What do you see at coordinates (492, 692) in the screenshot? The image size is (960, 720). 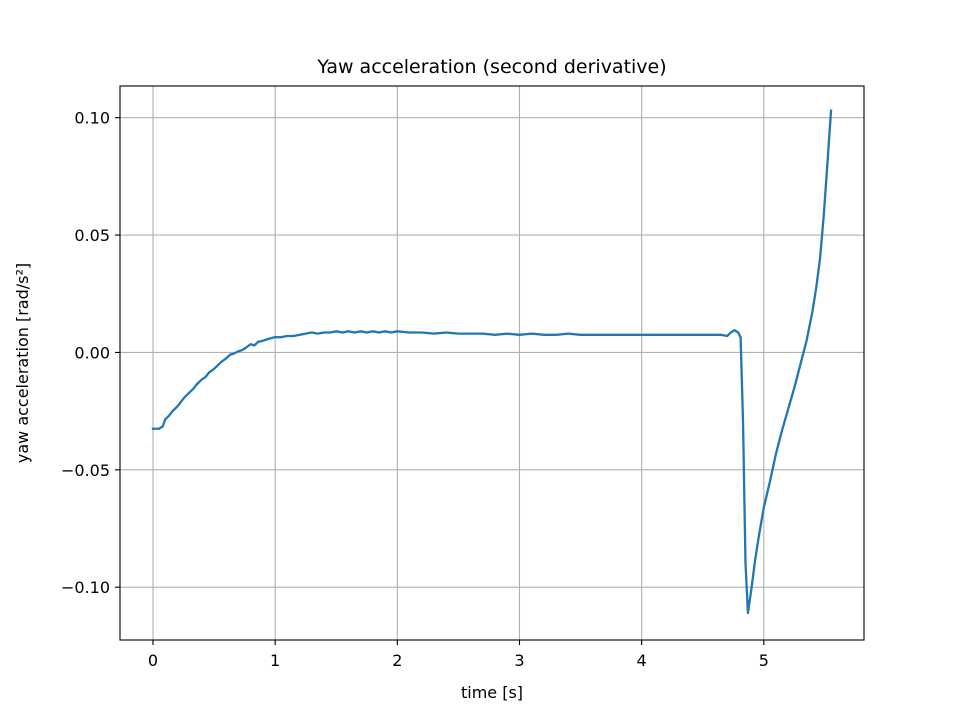 I see `x-axis-title: time [s]` at bounding box center [492, 692].